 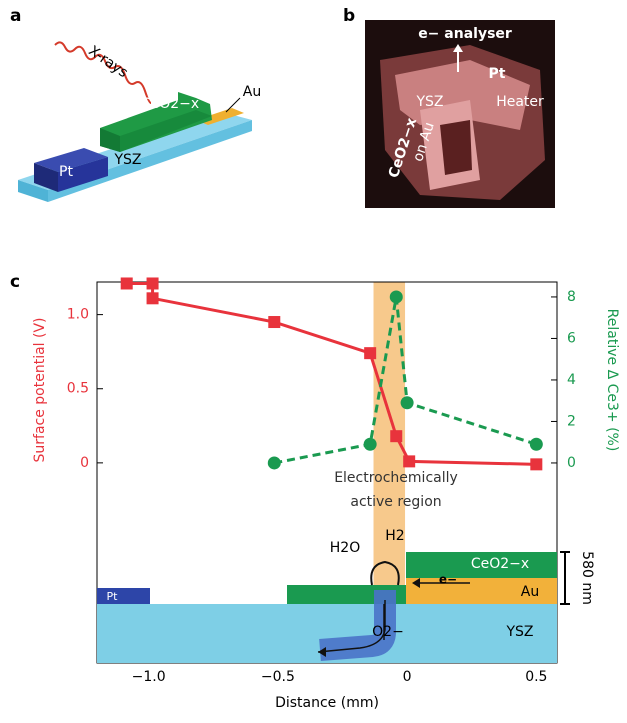 What do you see at coordinates (84, 463) in the screenshot?
I see `y-tick-label: 0` at bounding box center [84, 463].